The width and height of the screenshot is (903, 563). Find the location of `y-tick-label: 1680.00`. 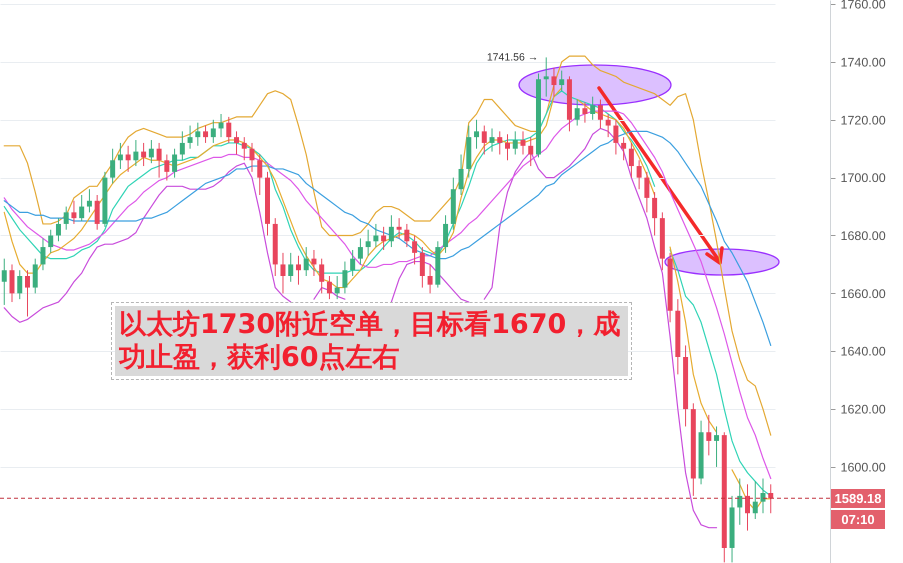

y-tick-label: 1680.00 is located at coordinates (863, 236).